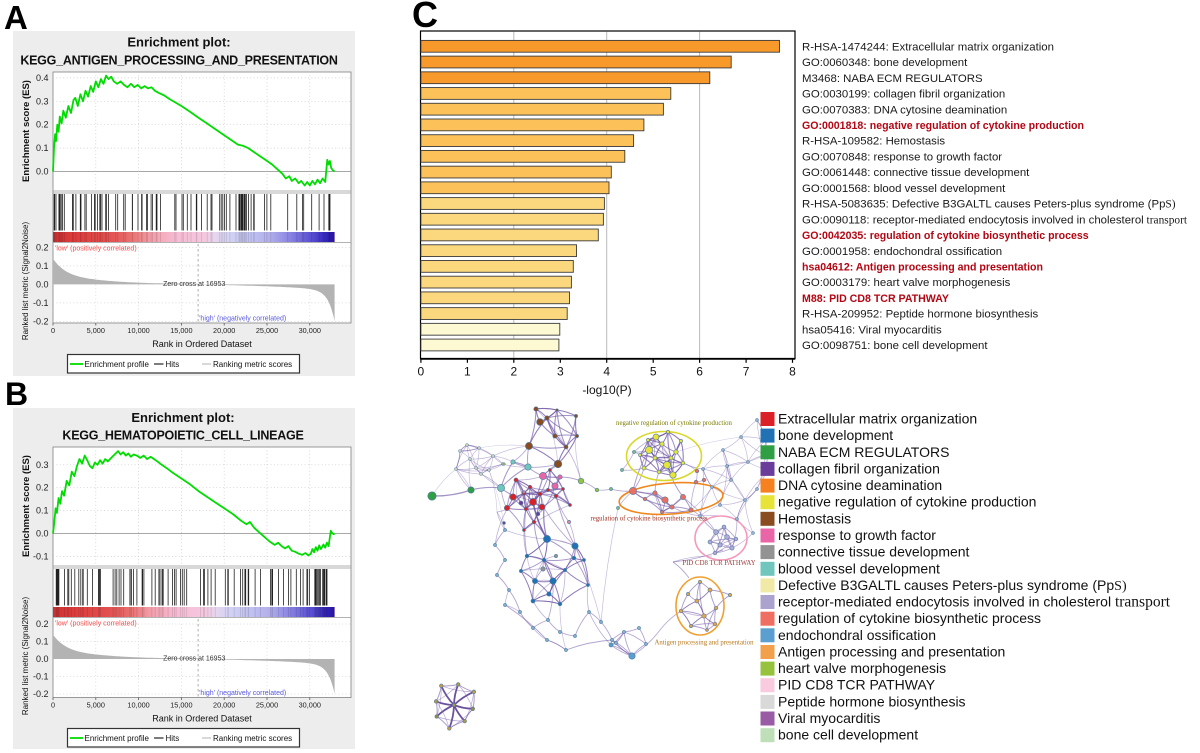 Image resolution: width=1200 pixels, height=753 pixels. Describe the element at coordinates (875, 299) in the screenshot. I see `svg-text: M88: PID CD8 TCR PATHWAY` at that location.